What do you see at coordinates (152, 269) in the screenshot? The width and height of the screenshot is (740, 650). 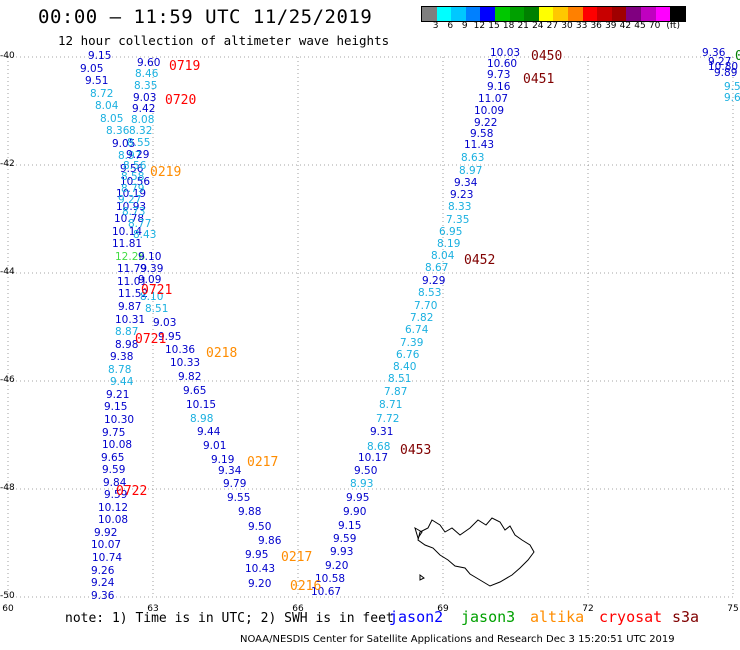 I see `wave-height-point: 9.39` at bounding box center [152, 269].